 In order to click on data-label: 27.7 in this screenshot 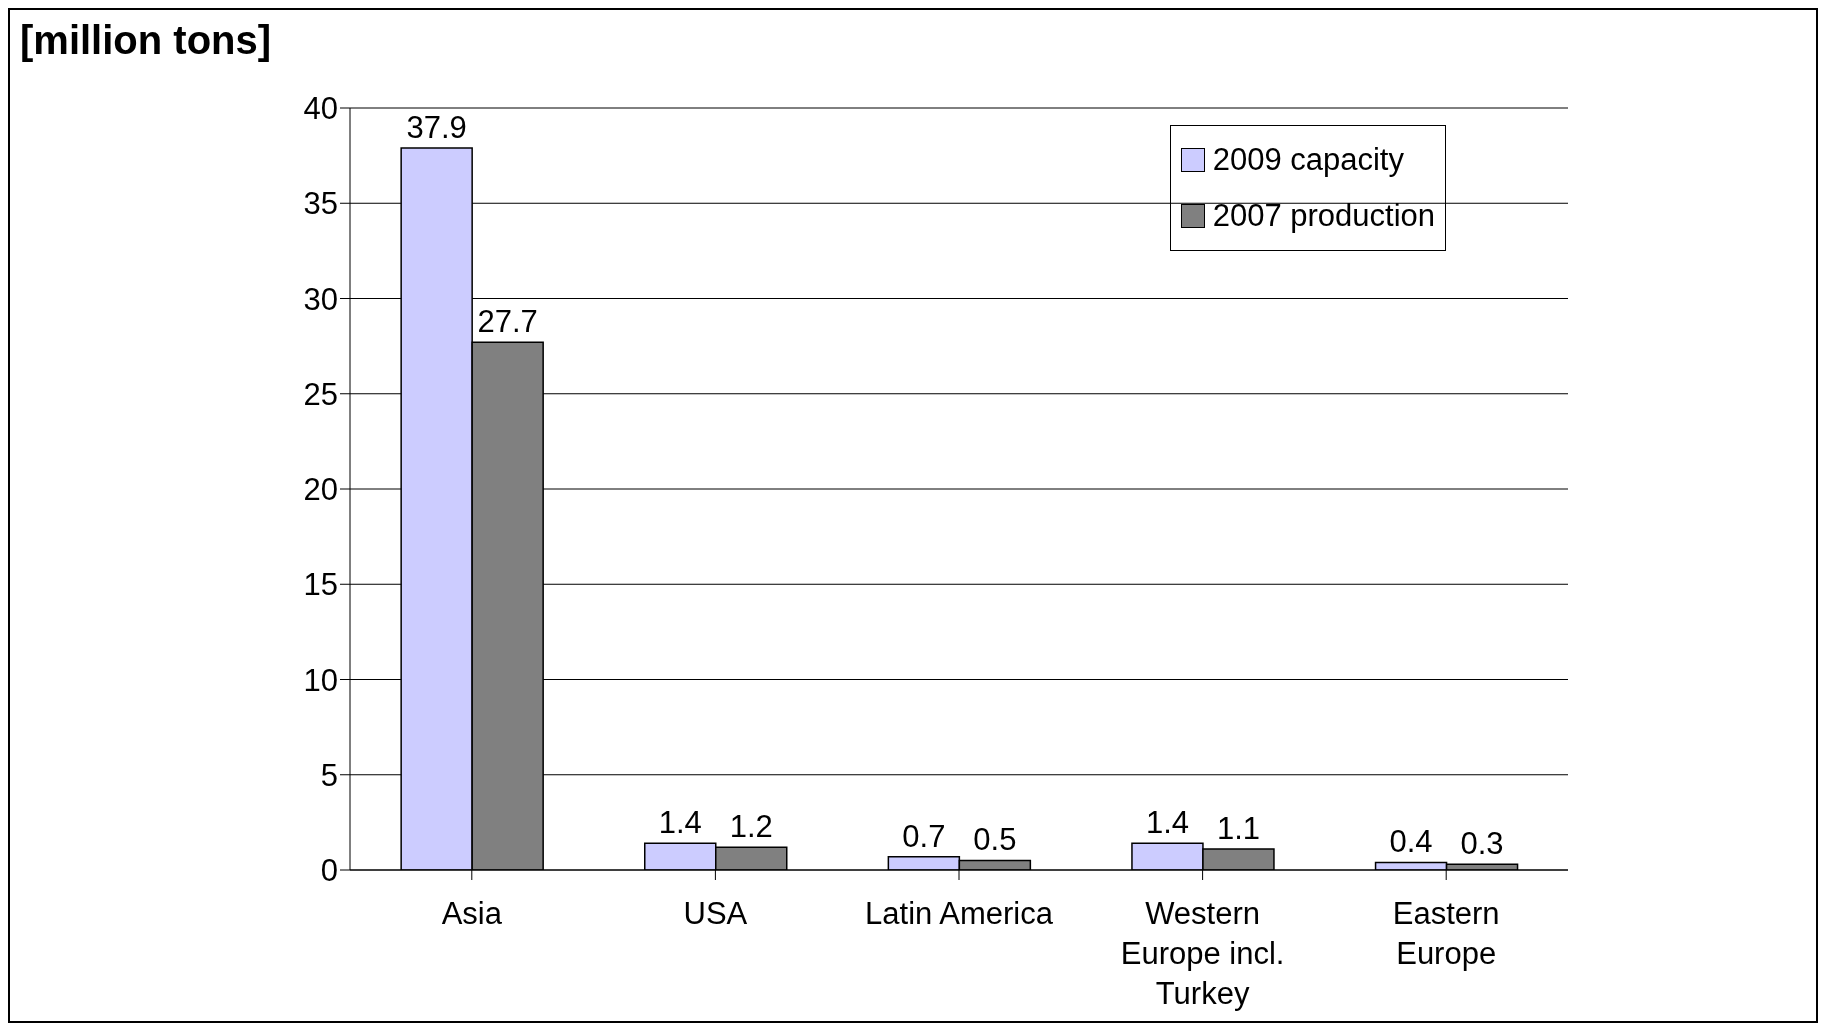, I will do `click(507, 322)`.